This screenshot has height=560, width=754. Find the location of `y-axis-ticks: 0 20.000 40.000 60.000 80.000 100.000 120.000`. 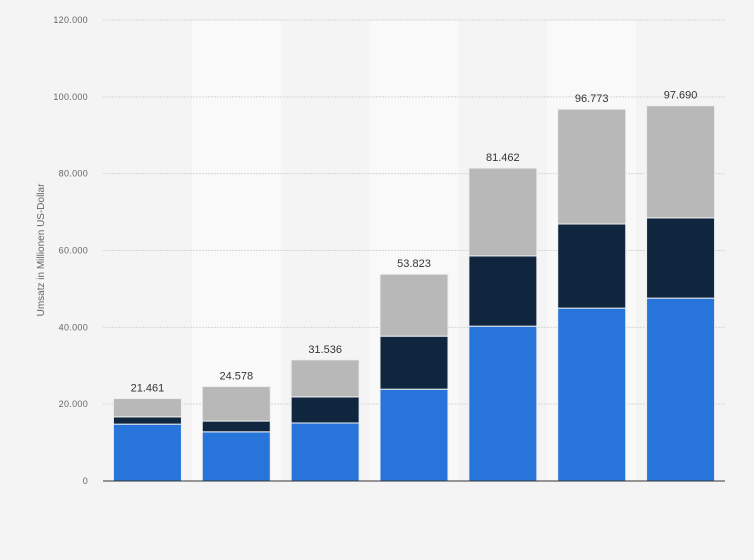

y-axis-ticks: 0 20.000 40.000 60.000 80.000 100.000 120.000 is located at coordinates (70, 250).